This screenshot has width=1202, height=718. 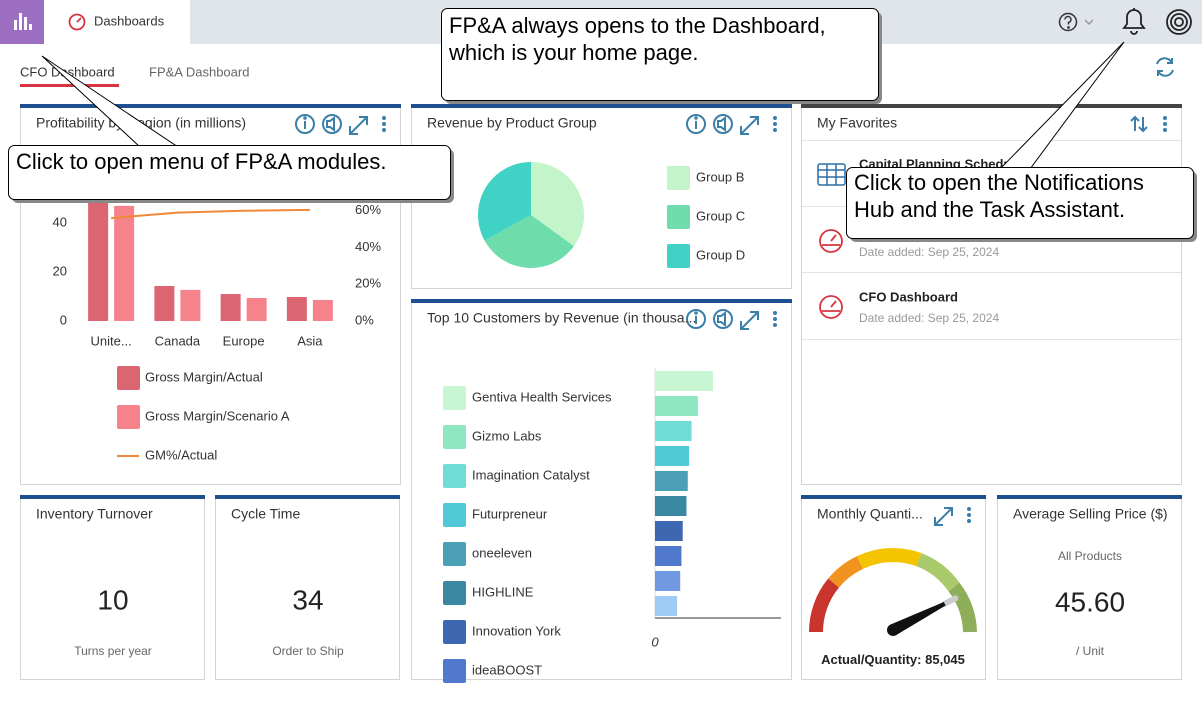 I want to click on legend-label: Futurpreneur, so click(x=510, y=513).